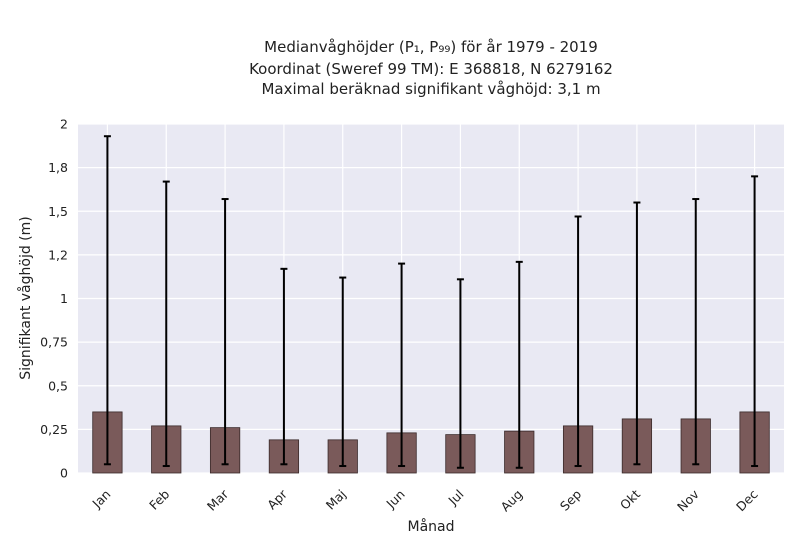 This screenshot has width=800, height=550. Describe the element at coordinates (511, 501) in the screenshot. I see `x-tick-label: Aug` at that location.